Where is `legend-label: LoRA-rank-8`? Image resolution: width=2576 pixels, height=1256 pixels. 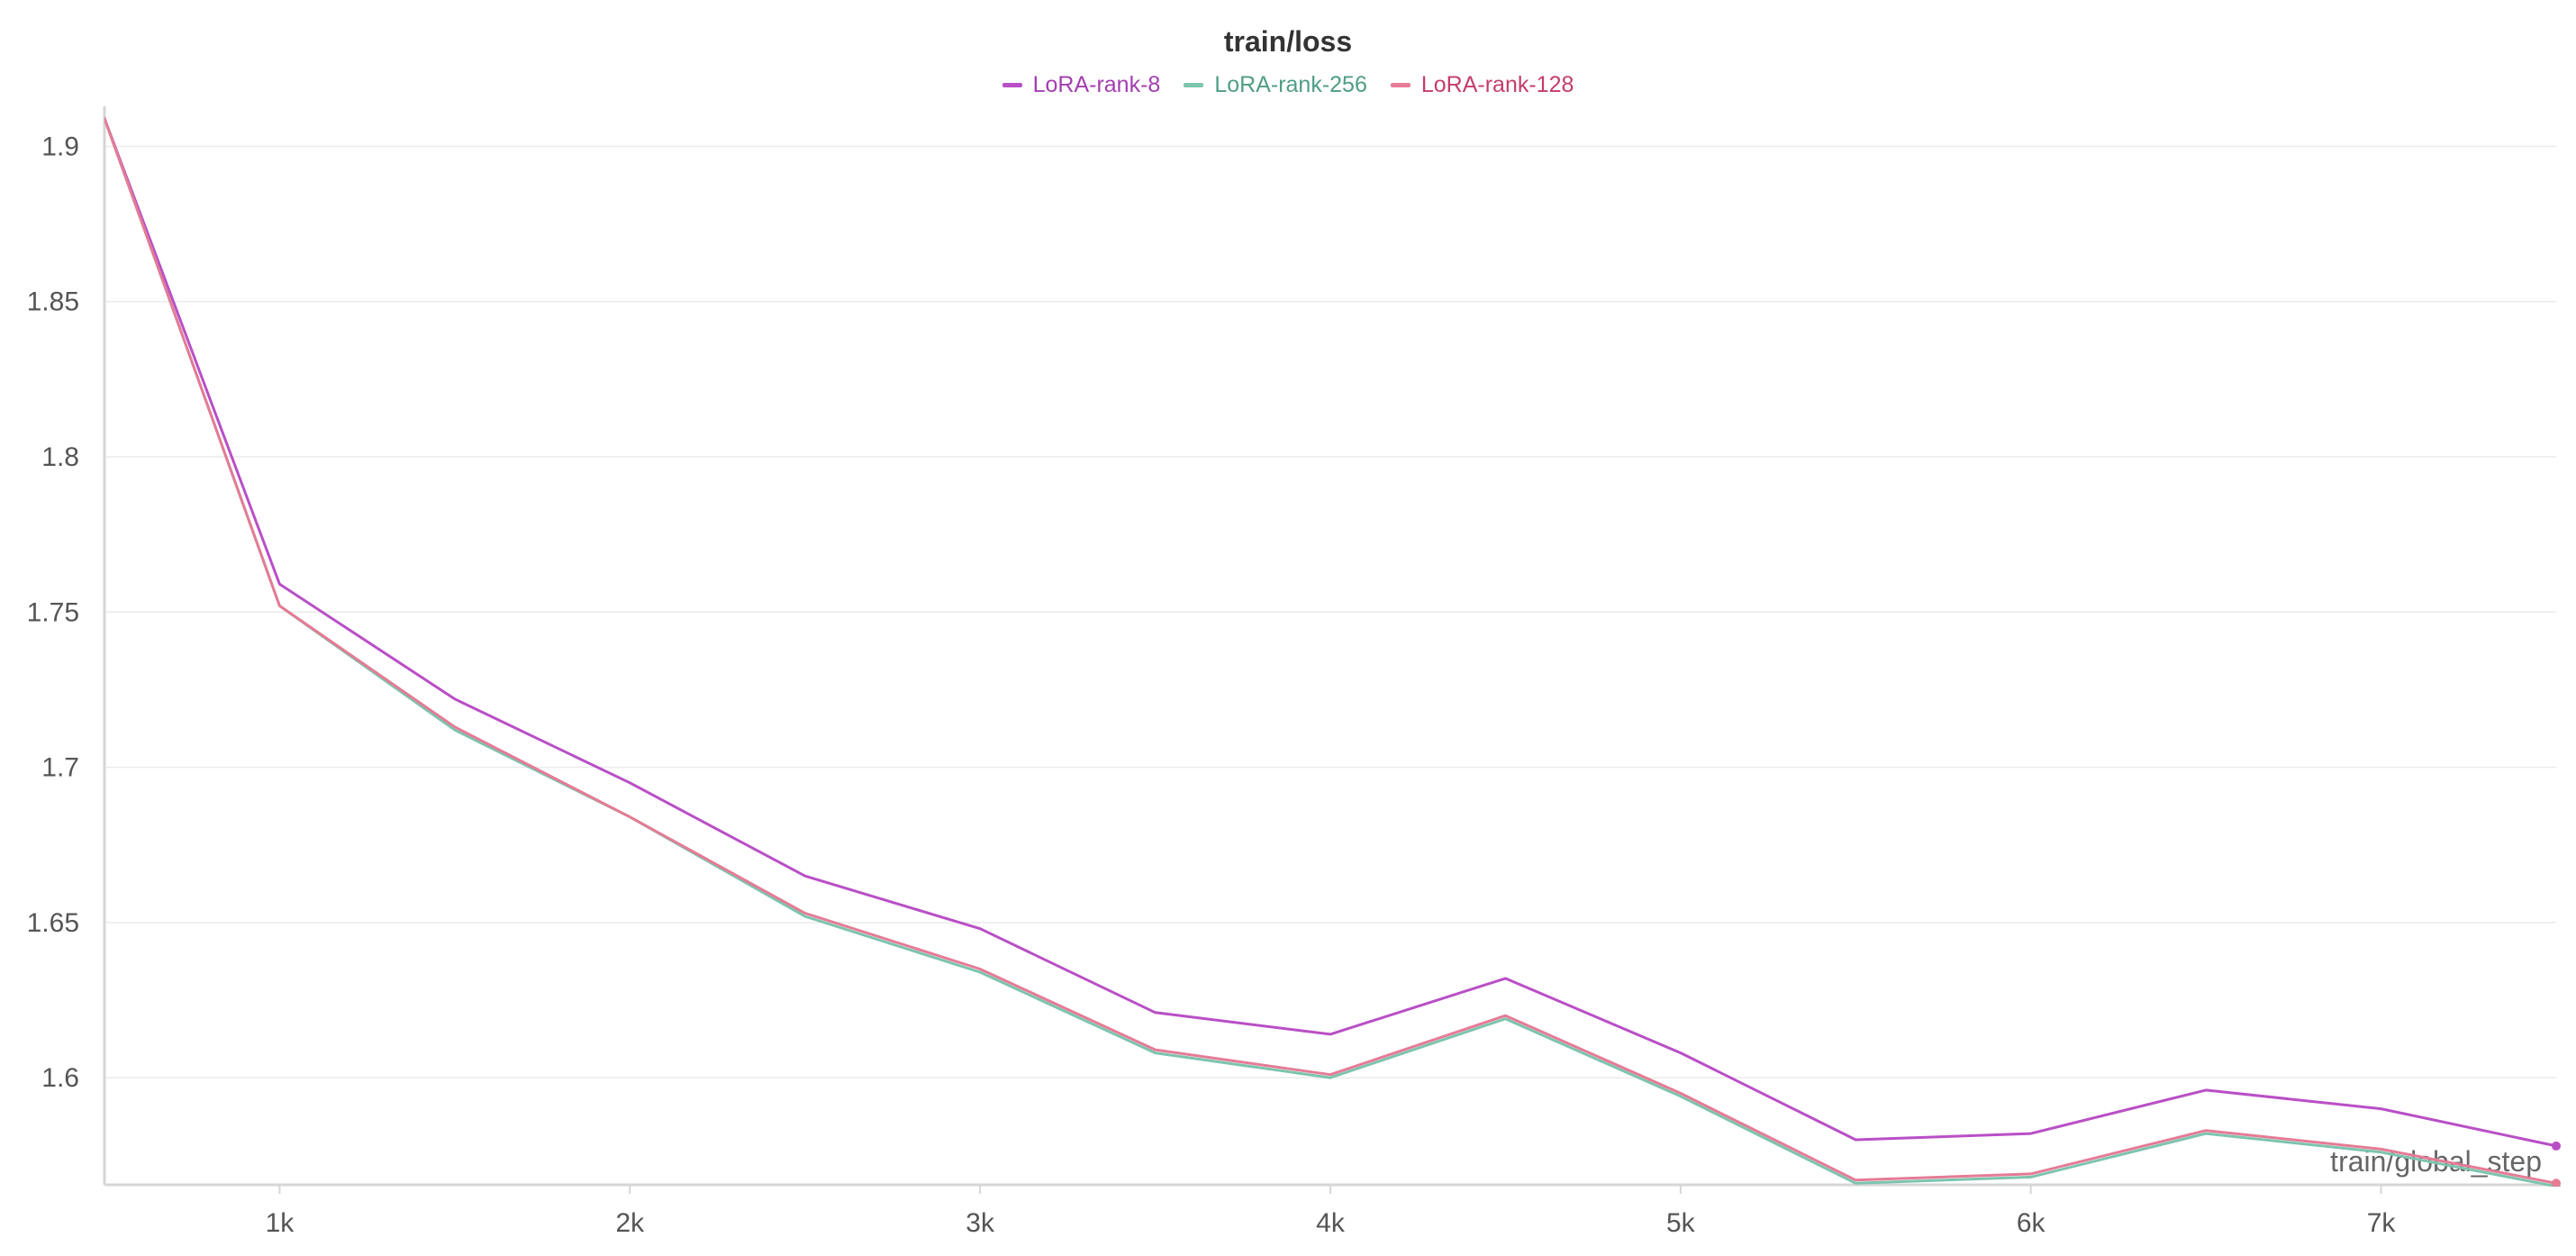 legend-label: LoRA-rank-8 is located at coordinates (1096, 84).